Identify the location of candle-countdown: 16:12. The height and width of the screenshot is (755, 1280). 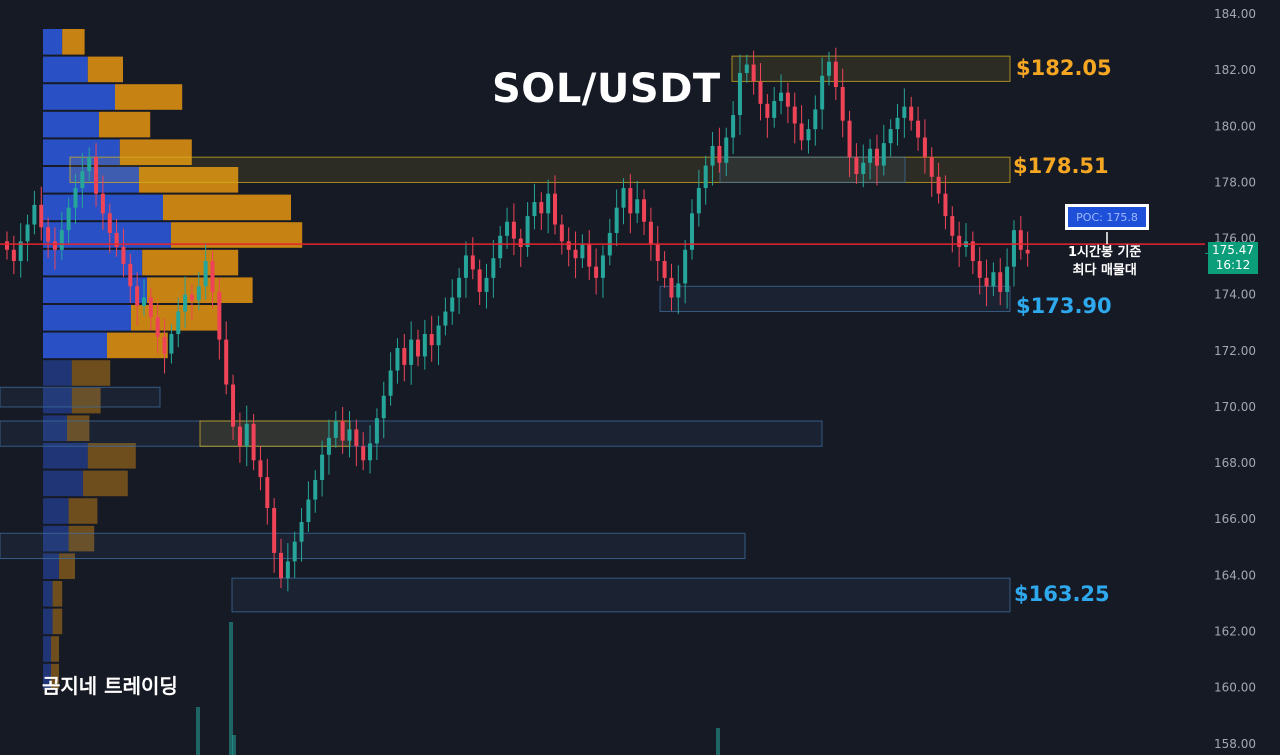
(1233, 265).